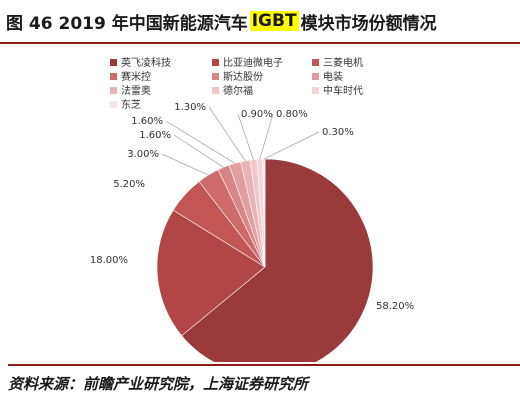  What do you see at coordinates (368, 23) in the screenshot?
I see `title-suffix: 模块市场份额情况` at bounding box center [368, 23].